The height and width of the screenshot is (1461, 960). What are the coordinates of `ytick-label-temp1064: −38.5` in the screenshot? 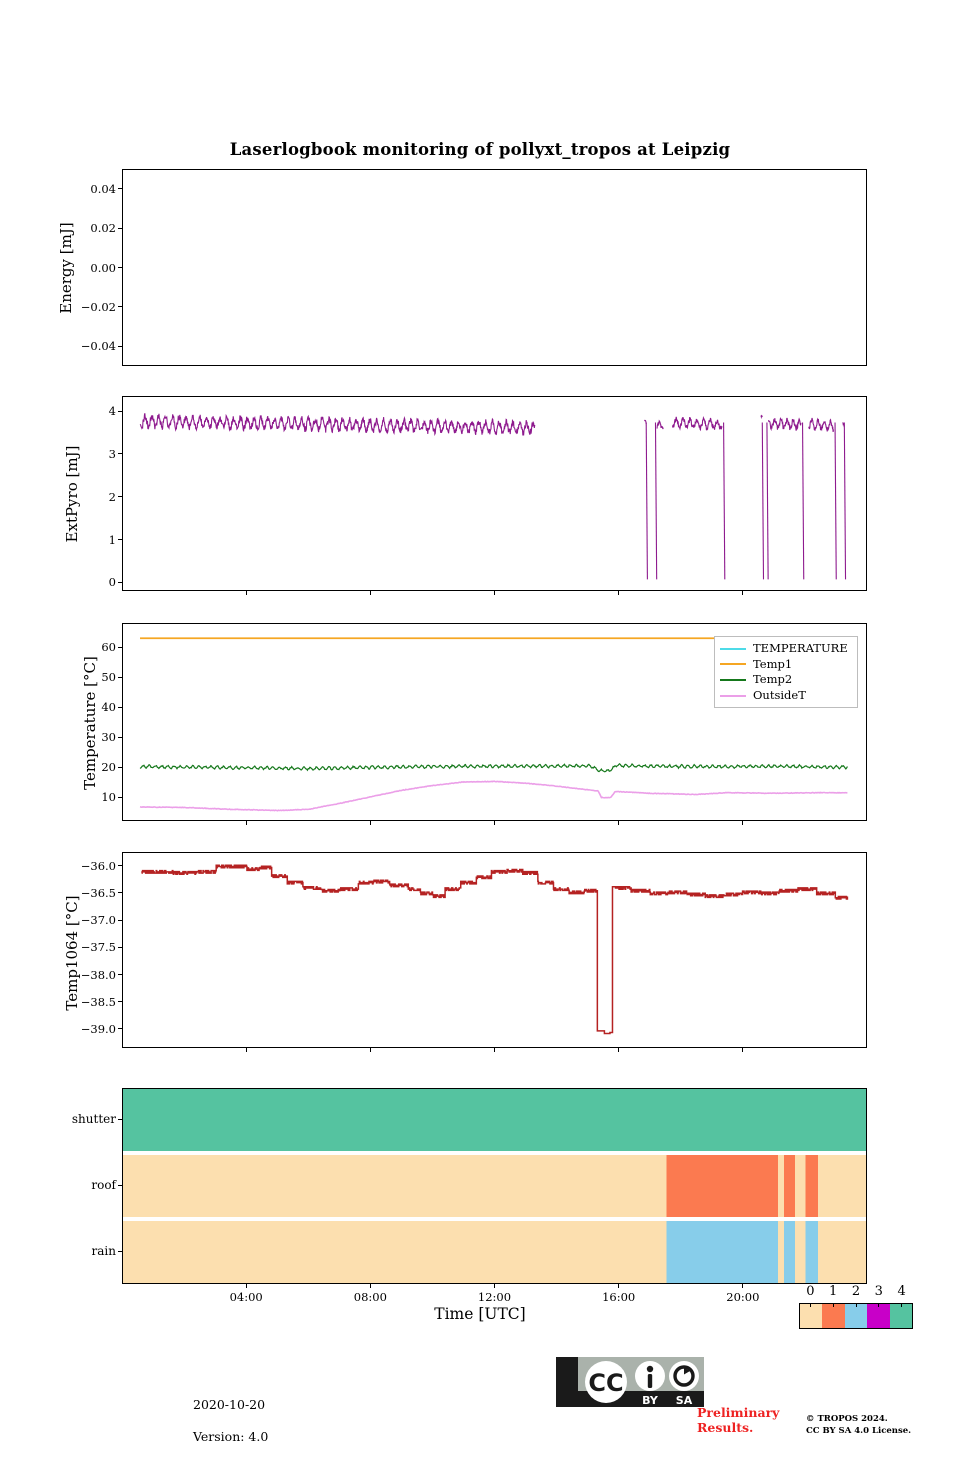 It's located at (98, 1001).